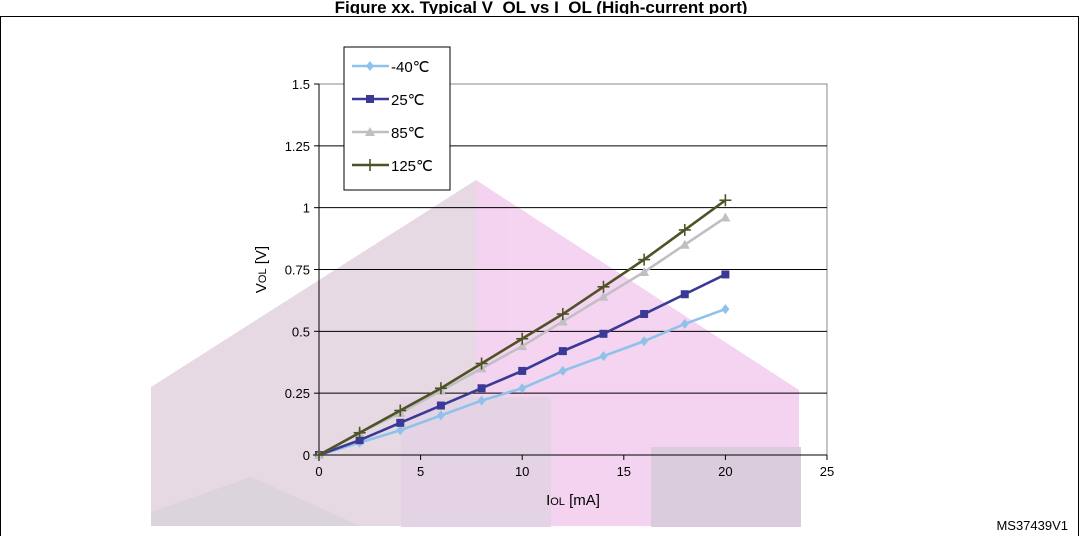 Image resolution: width=1082 pixels, height=537 pixels. What do you see at coordinates (297, 393) in the screenshot?
I see `y-tick-label: 0.25` at bounding box center [297, 393].